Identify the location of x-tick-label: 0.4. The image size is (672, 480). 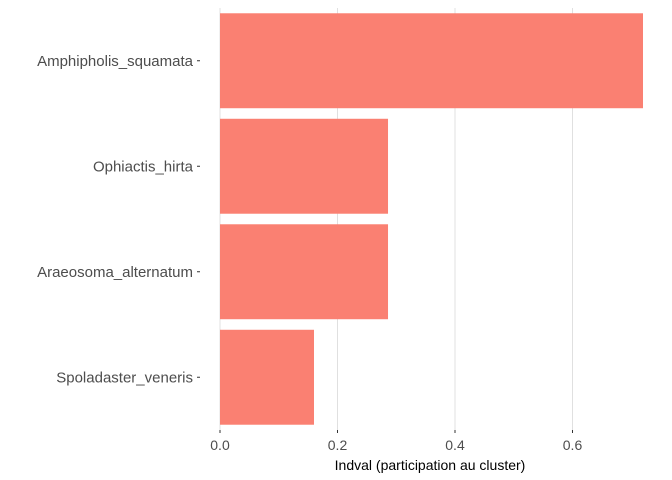
(455, 445).